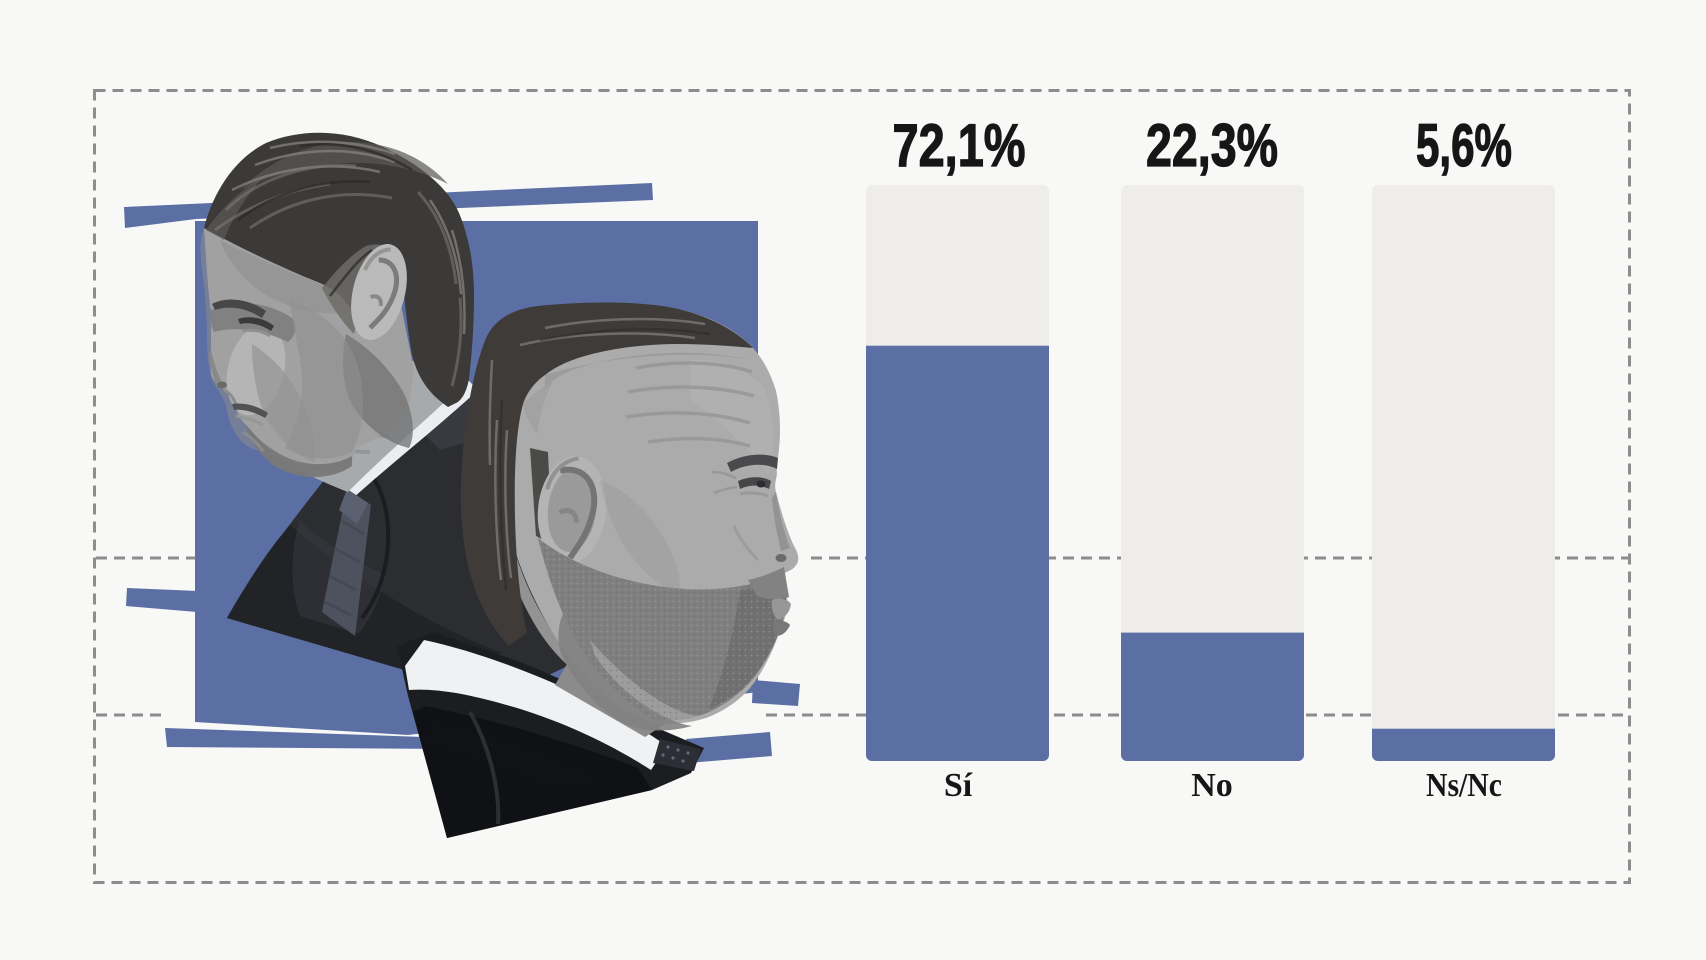  I want to click on svg-text: 72,1%, so click(959, 145).